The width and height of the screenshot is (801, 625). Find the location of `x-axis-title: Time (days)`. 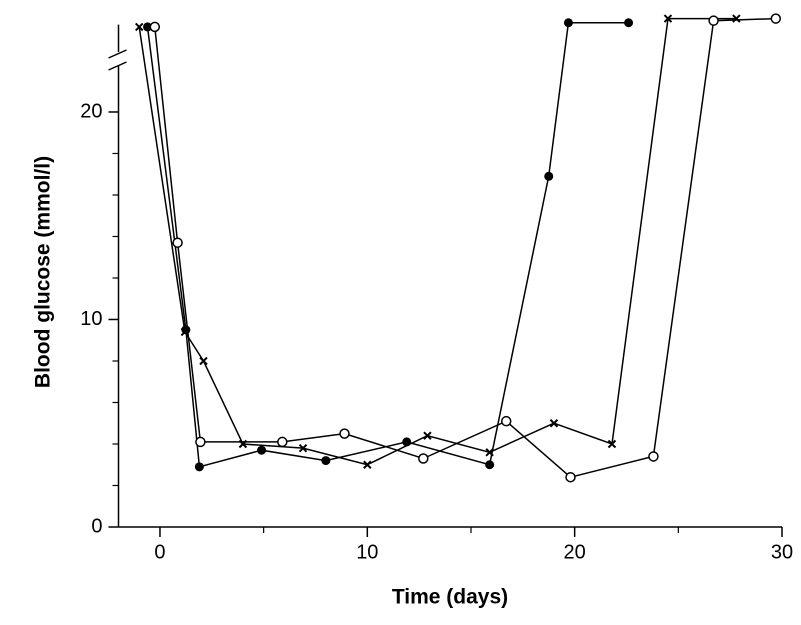

x-axis-title: Time (days) is located at coordinates (450, 597).